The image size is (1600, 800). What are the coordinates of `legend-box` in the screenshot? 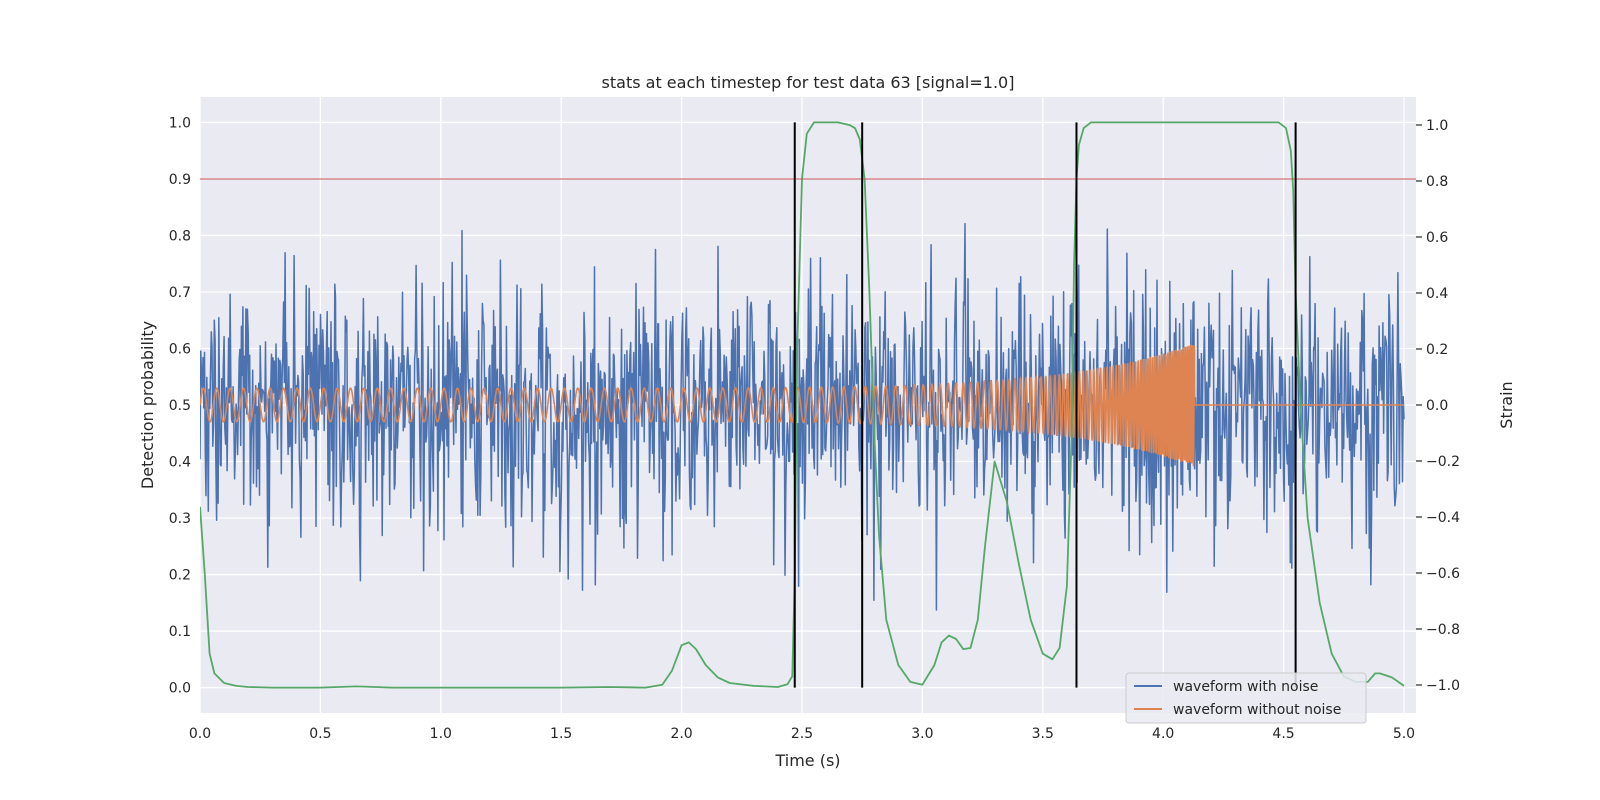 It's located at (1246, 698).